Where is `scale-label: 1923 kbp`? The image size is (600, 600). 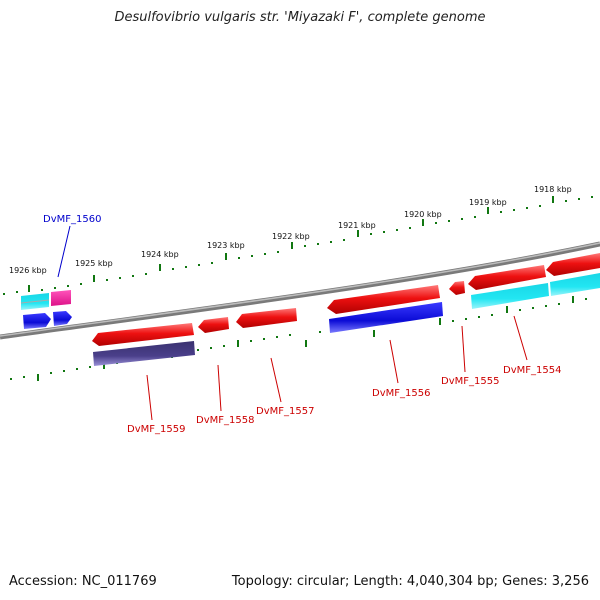 scale-label: 1923 kbp is located at coordinates (226, 245).